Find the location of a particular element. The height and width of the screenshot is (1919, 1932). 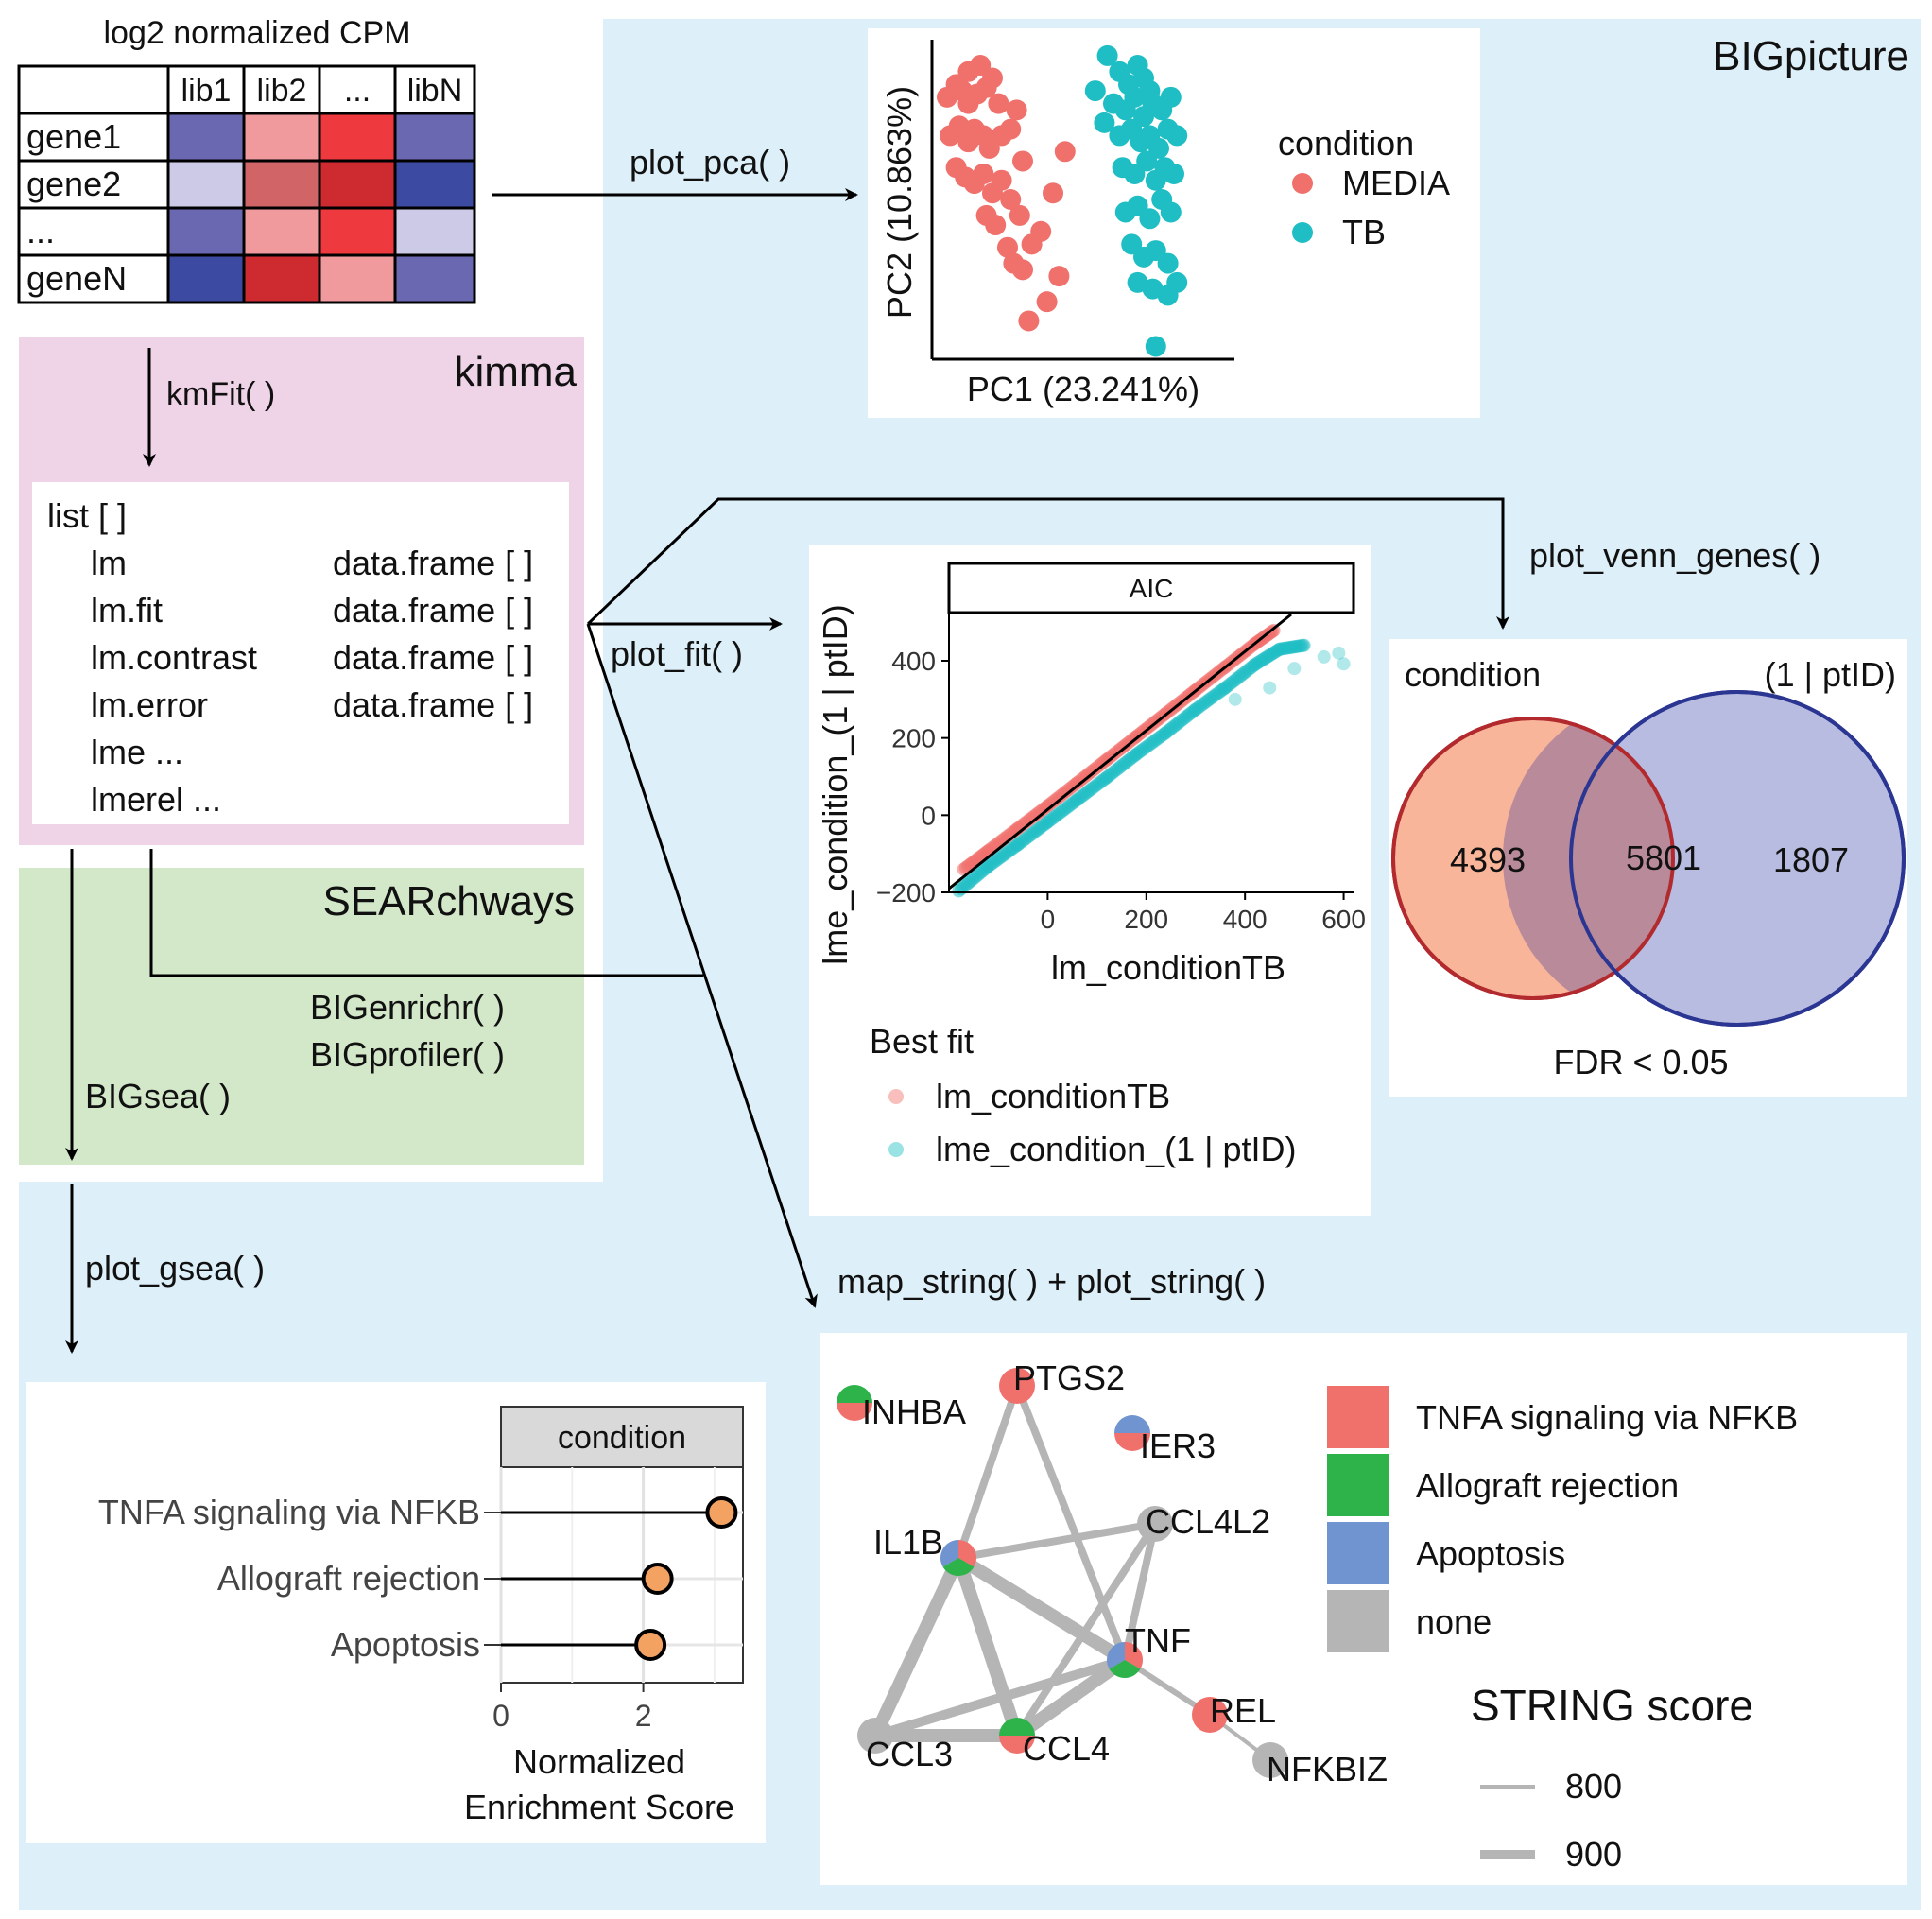

kmfit-label: kmFit( ) is located at coordinates (220, 394).